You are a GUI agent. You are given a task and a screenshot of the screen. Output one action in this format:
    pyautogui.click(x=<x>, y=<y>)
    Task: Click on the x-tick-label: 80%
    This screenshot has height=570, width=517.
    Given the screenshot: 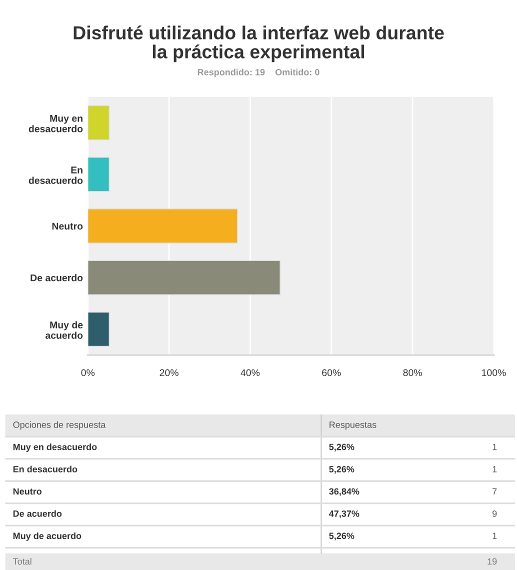 What is the action you would take?
    pyautogui.click(x=412, y=372)
    